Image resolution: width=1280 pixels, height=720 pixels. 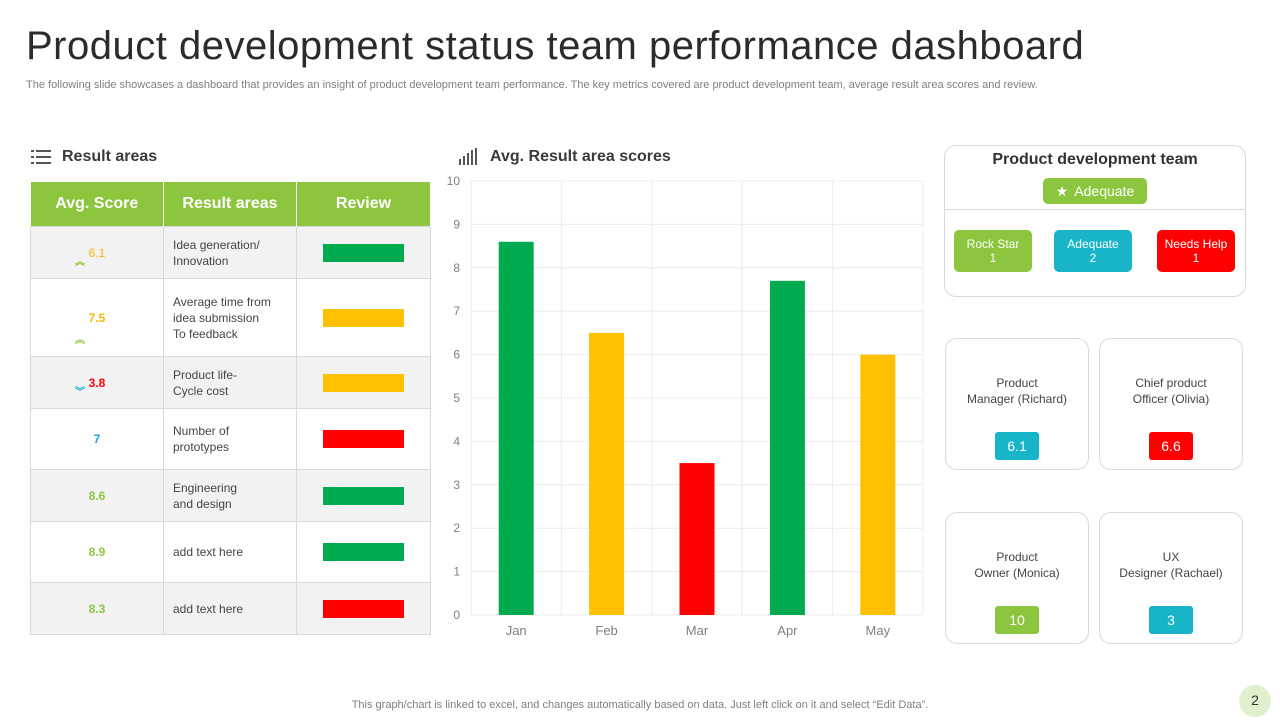 What do you see at coordinates (456, 528) in the screenshot?
I see `y-tick-label: 2` at bounding box center [456, 528].